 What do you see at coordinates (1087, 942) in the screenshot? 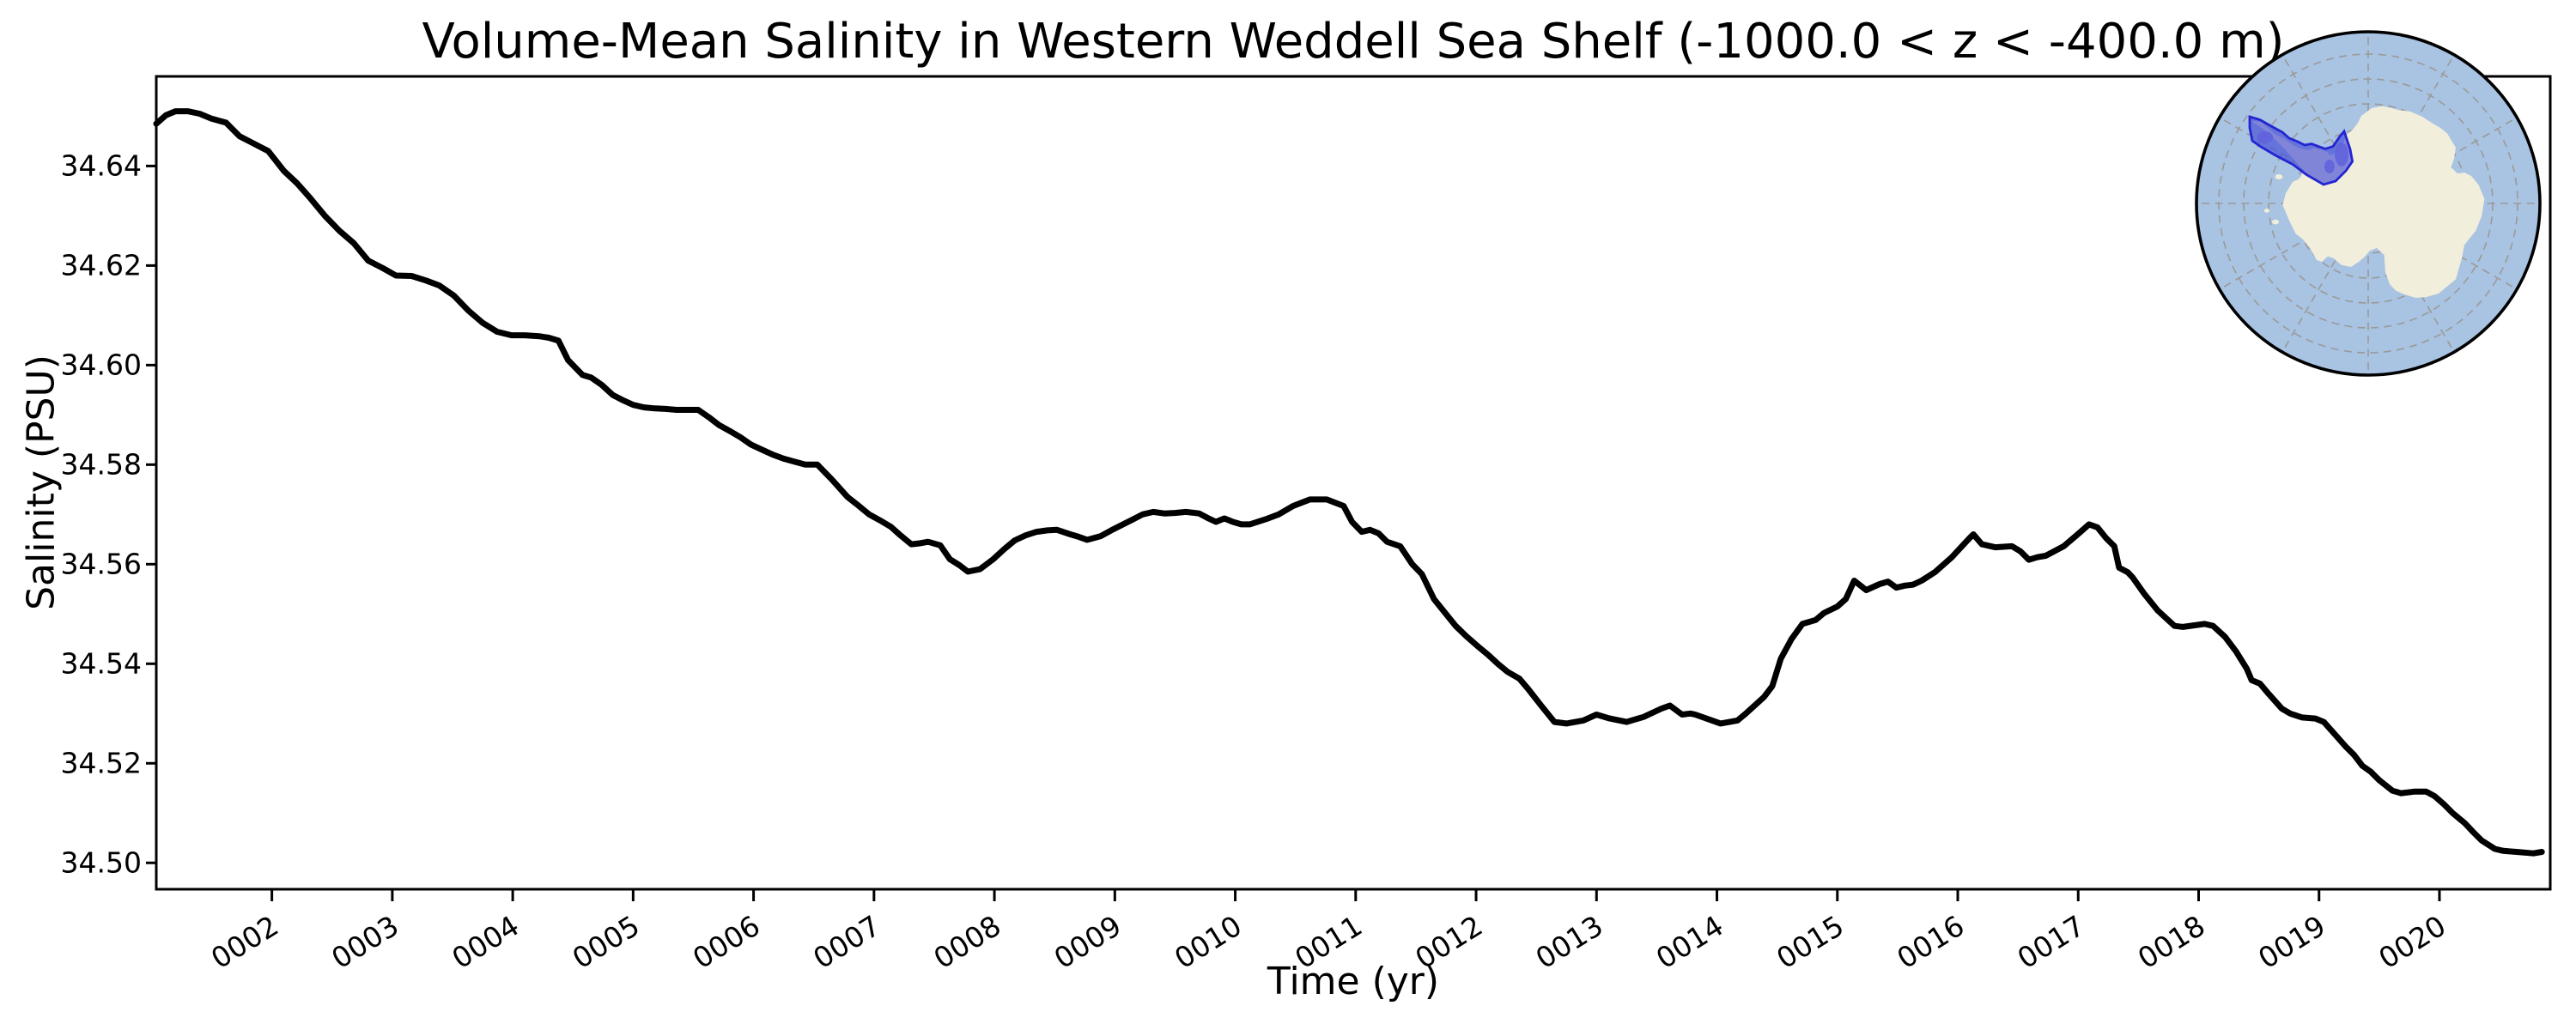
I see `x-tick-label: 0009` at bounding box center [1087, 942].